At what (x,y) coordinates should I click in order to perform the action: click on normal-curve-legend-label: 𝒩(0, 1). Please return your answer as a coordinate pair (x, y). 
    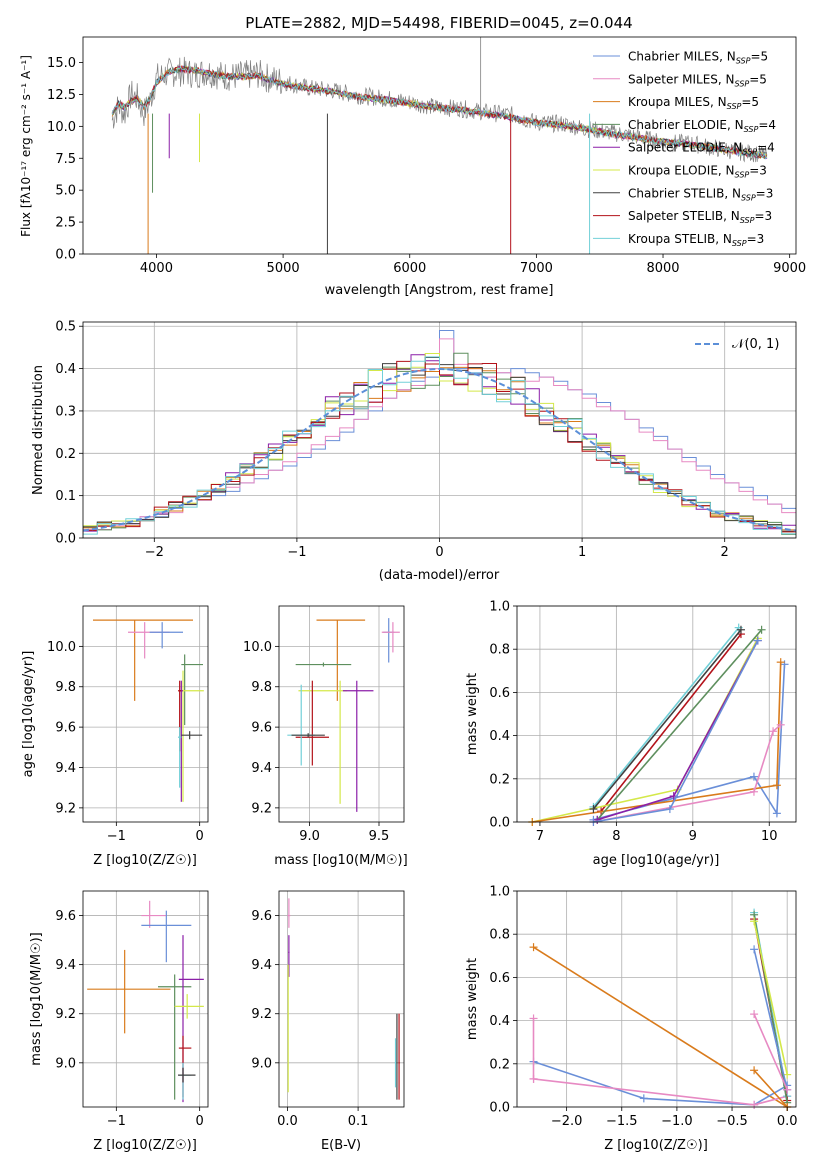
    Looking at the image, I should click on (755, 344).